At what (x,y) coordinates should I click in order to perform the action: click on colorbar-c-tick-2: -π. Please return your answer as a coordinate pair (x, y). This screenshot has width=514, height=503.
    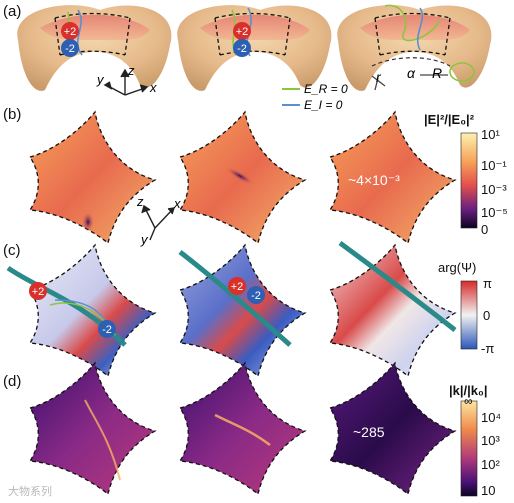
    Looking at the image, I should click on (488, 348).